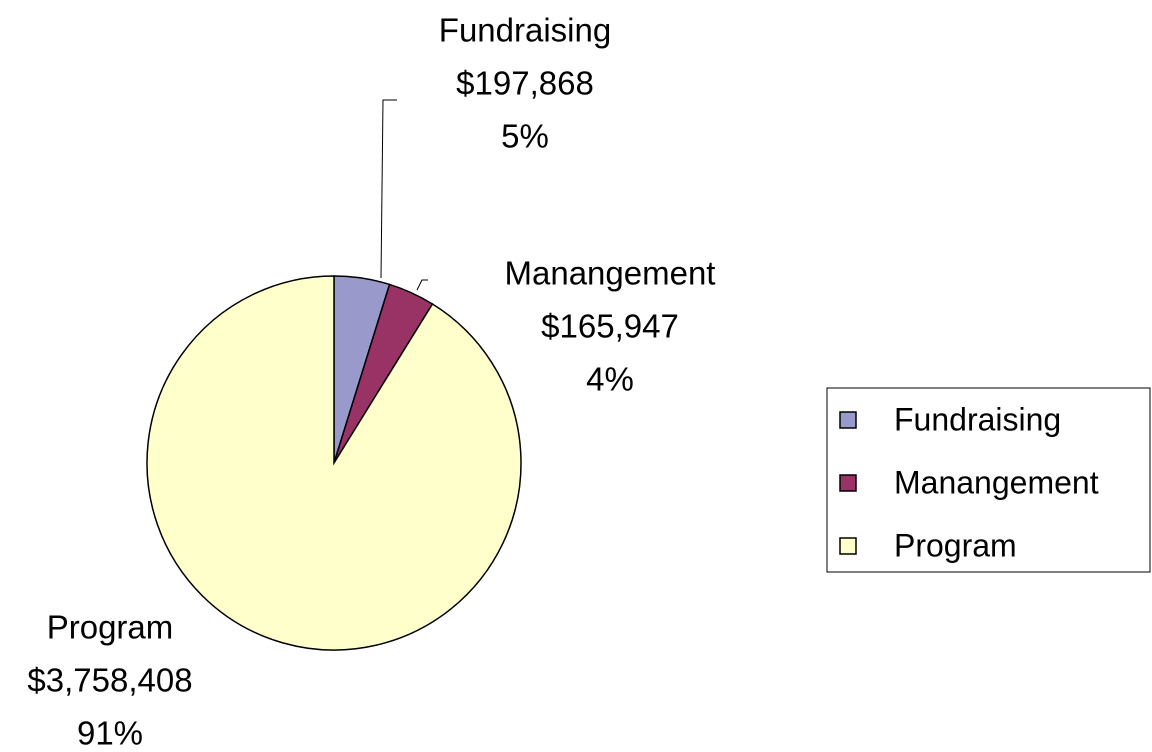 This screenshot has height=752, width=1152. I want to click on legend-label: Program, so click(955, 545).